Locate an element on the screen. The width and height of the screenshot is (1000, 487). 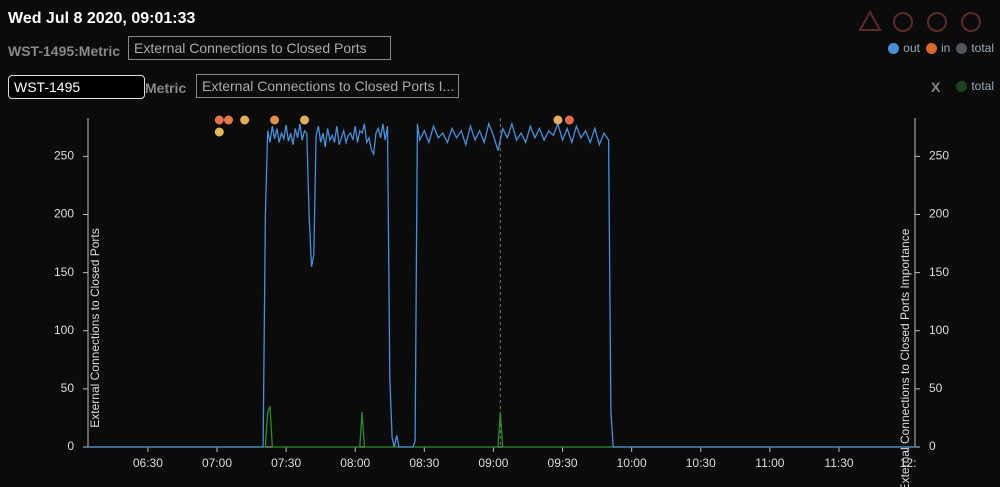
x-tick-label: 08:30 is located at coordinates (424, 463).